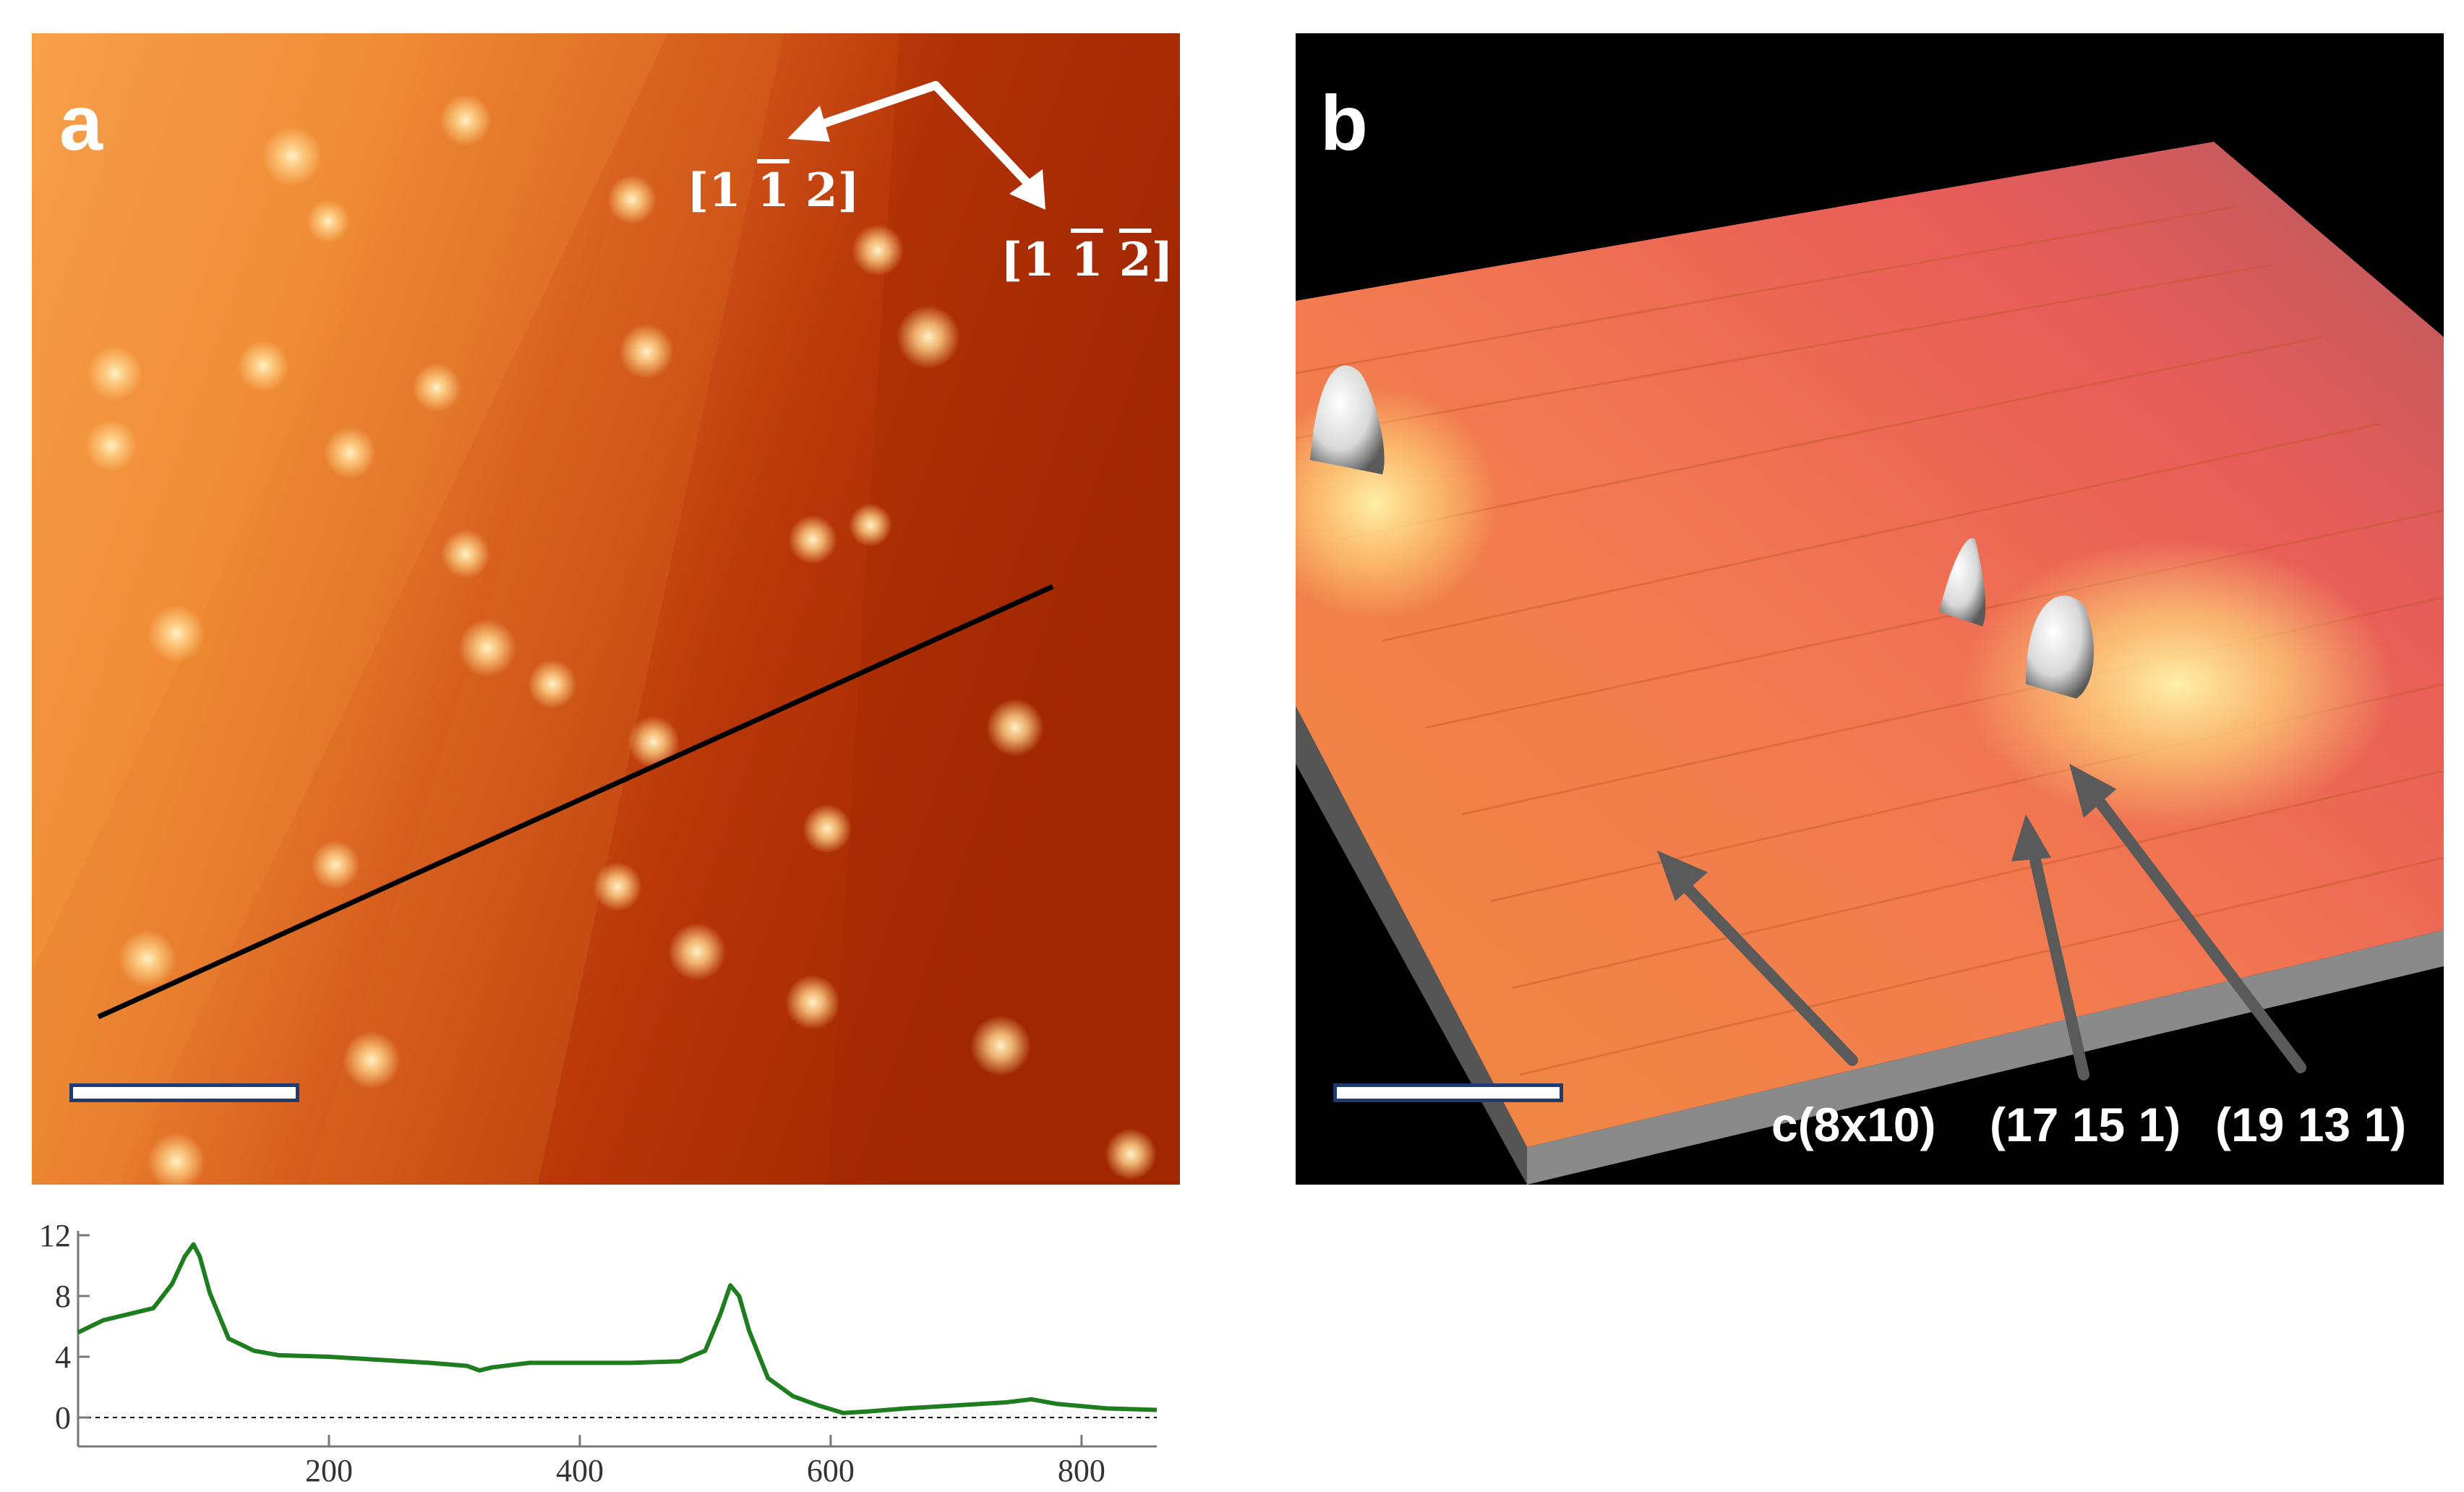 The width and height of the screenshot is (2464, 1492). I want to click on label-arrows, so click(1993, 937).